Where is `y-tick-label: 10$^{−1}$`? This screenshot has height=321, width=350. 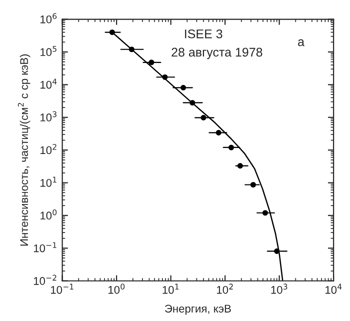 y-tick-label: 10$^{−1}$ is located at coordinates (45, 247).